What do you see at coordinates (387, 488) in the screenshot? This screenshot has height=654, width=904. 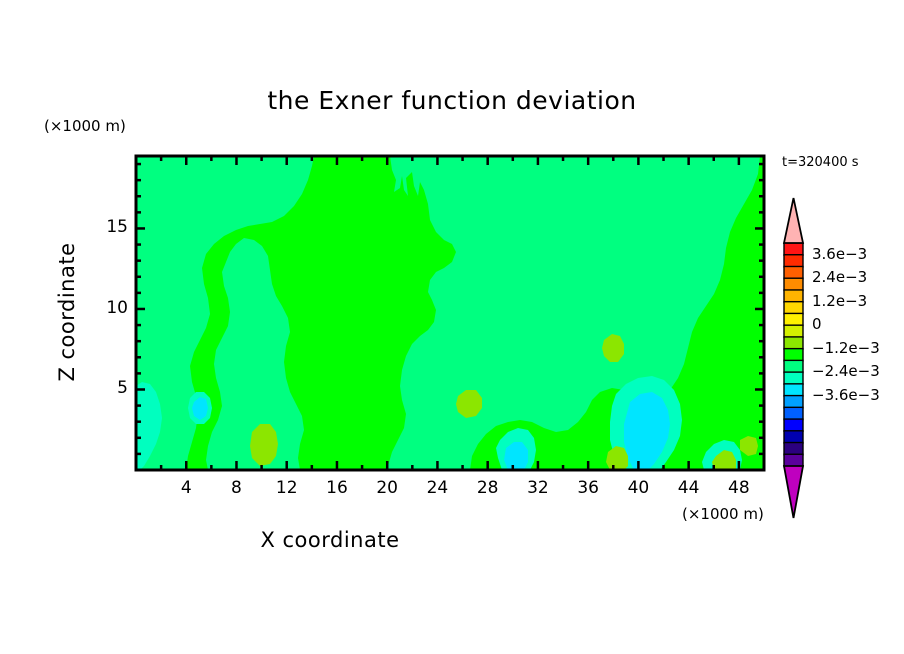 I see `x-tick-label: 20` at bounding box center [387, 488].